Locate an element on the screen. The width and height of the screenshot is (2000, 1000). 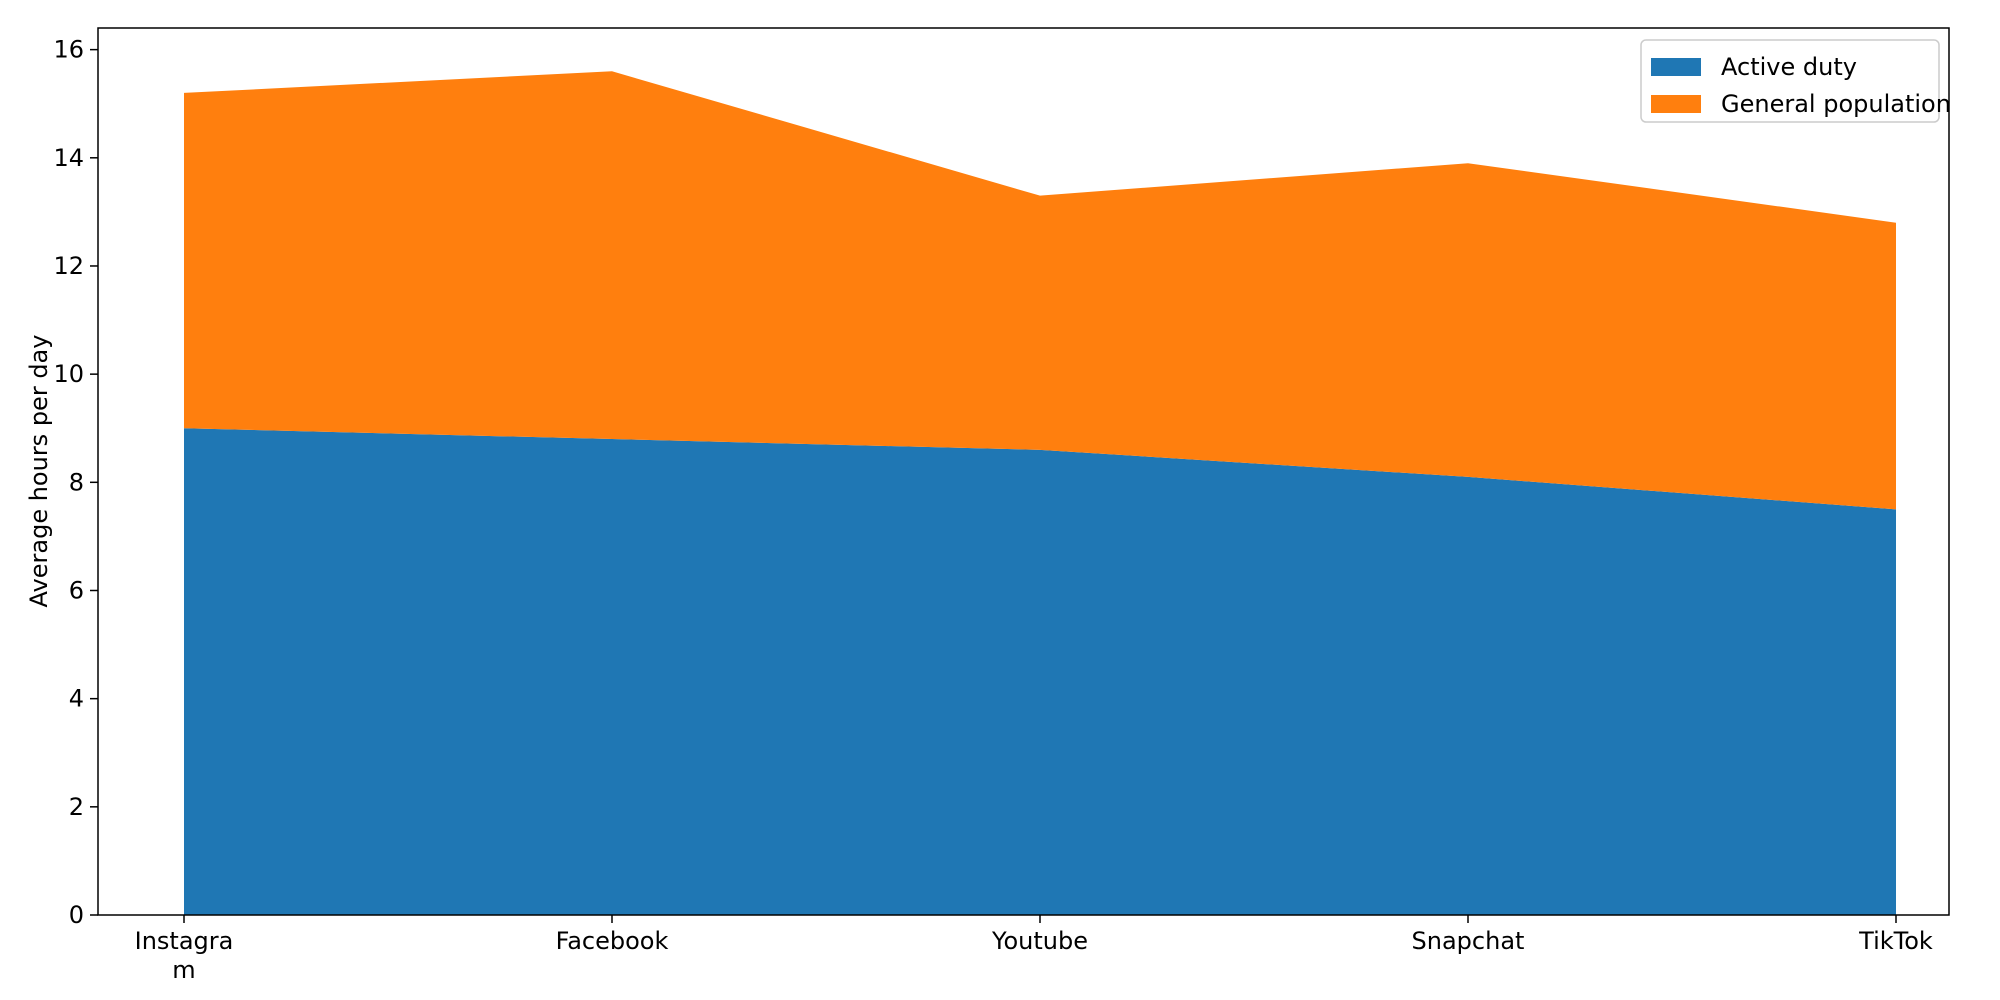
y-tick-label: 14 is located at coordinates (68, 158).